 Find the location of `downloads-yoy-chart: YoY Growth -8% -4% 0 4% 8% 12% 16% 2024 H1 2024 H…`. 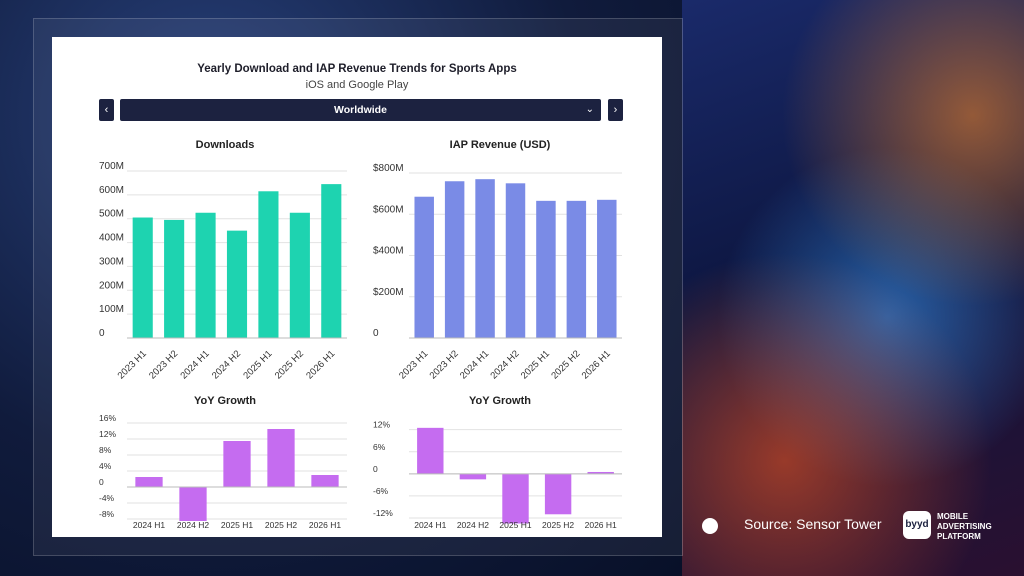

downloads-yoy-chart: YoY Growth -8% -4% 0 4% 8% 12% 16% 2024 H1 2024 H… is located at coordinates (223, 462).